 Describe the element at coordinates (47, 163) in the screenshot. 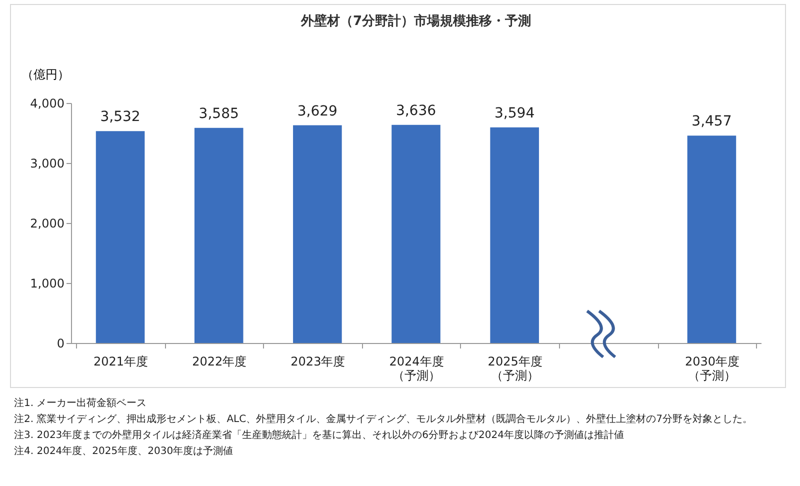

I see `y-tick-label: 3,000` at that location.